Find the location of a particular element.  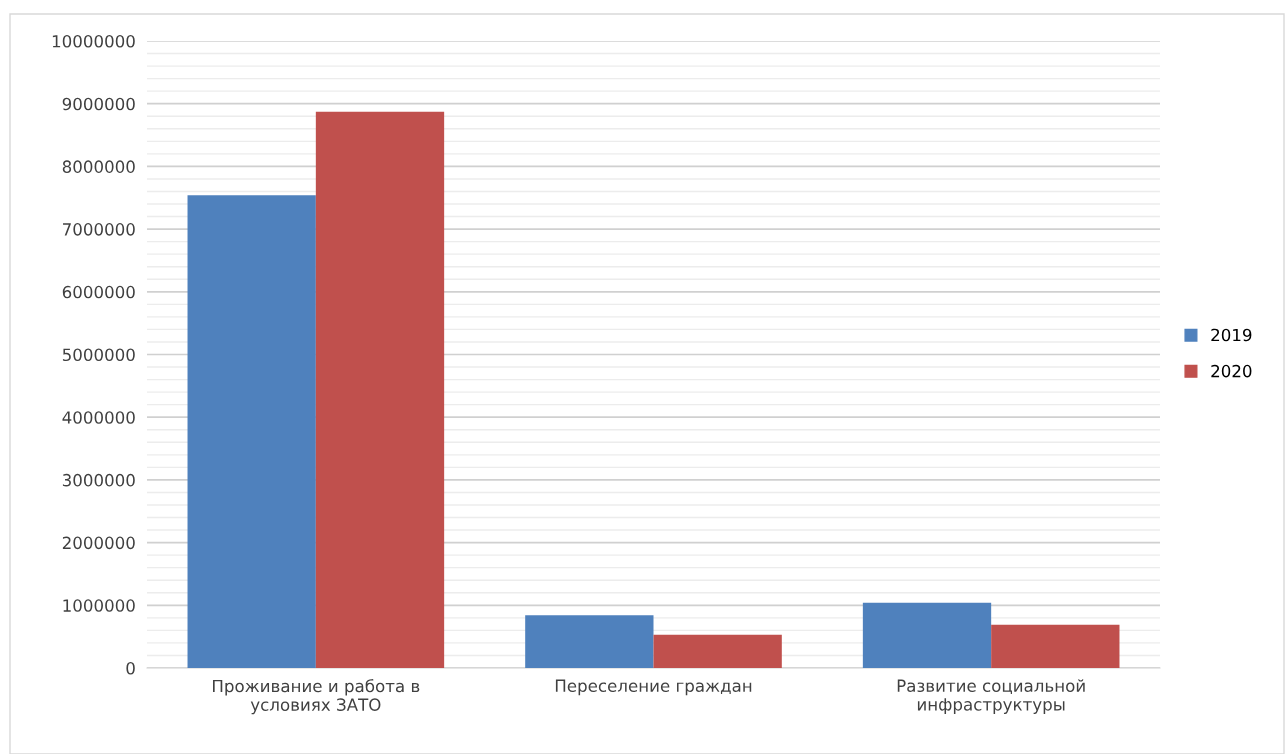

y-tick-label: 6000000 is located at coordinates (98, 292).